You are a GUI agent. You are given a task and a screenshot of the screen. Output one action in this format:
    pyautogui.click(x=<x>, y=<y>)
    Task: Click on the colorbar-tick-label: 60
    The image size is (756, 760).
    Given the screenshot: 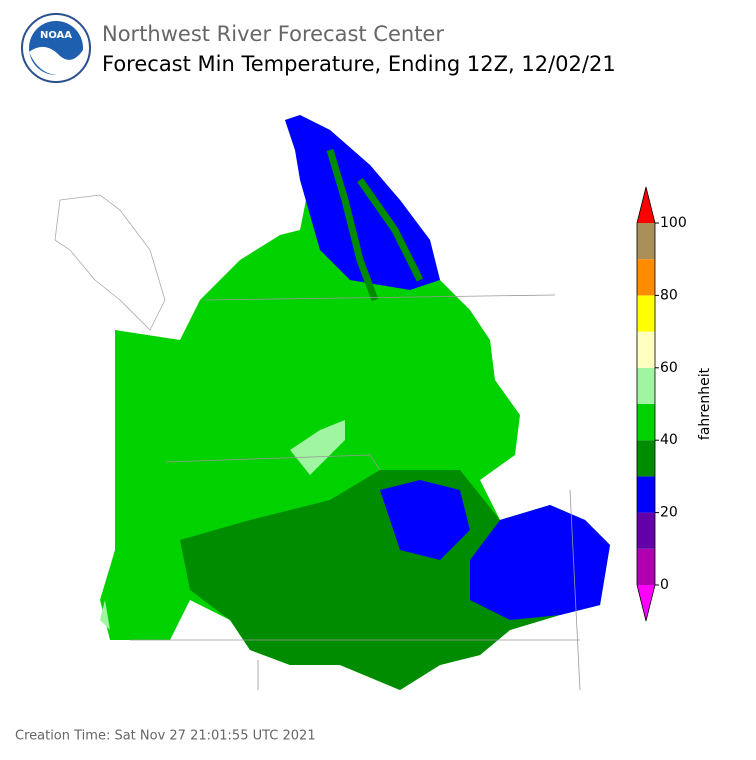 What is the action you would take?
    pyautogui.click(x=669, y=368)
    